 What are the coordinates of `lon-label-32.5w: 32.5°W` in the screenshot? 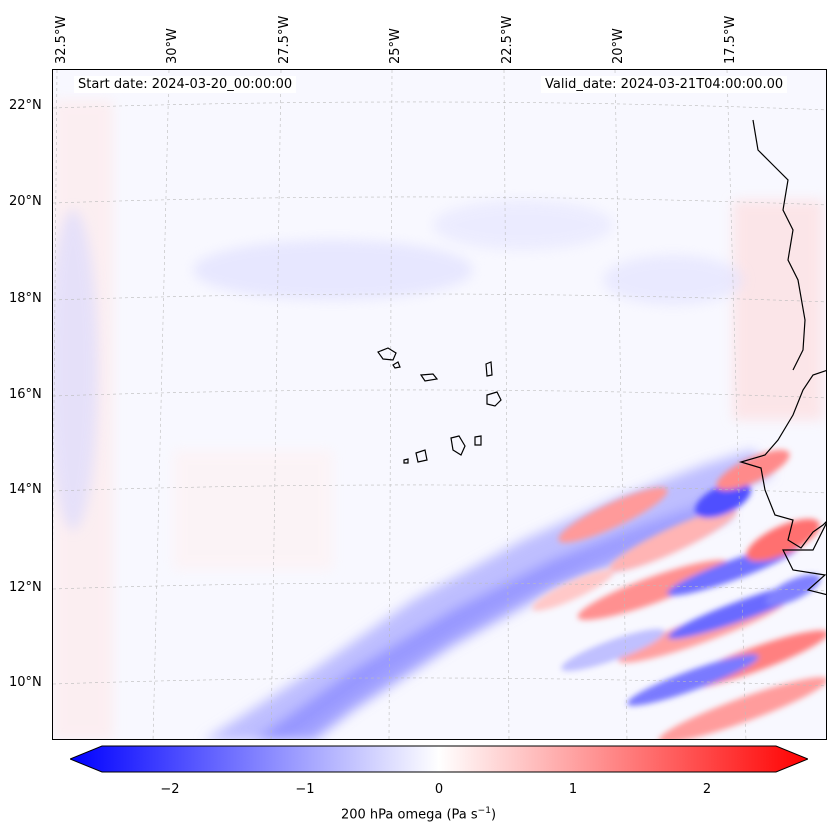 It's located at (61, 39).